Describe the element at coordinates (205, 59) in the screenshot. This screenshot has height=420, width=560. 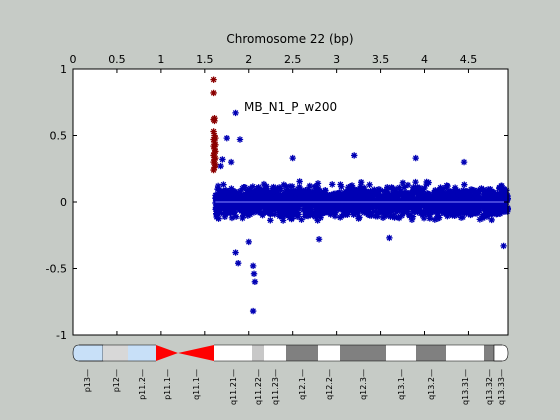
I see `x-tick-label: 1.5` at that location.